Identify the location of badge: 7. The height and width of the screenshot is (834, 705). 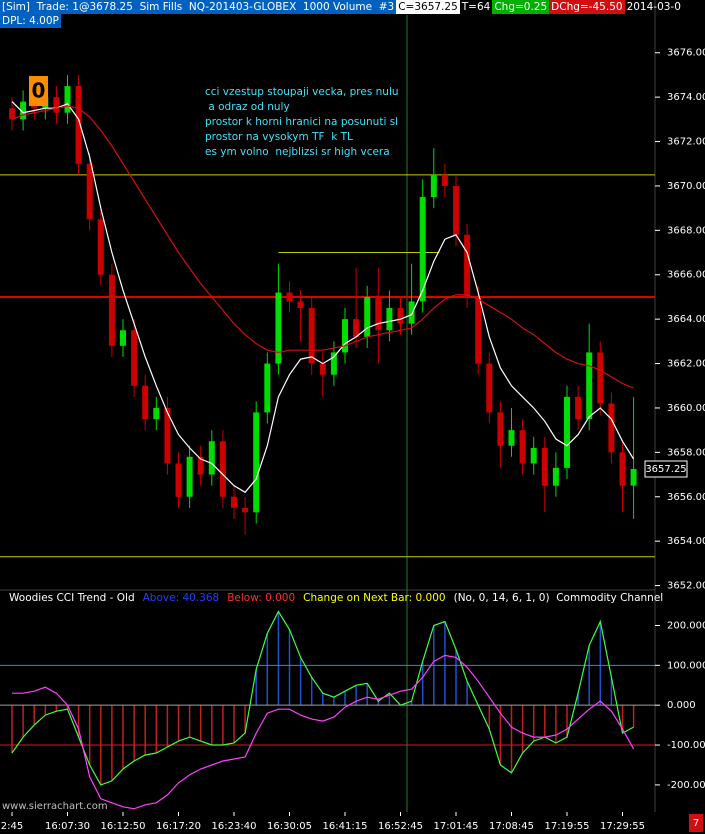
(696, 823).